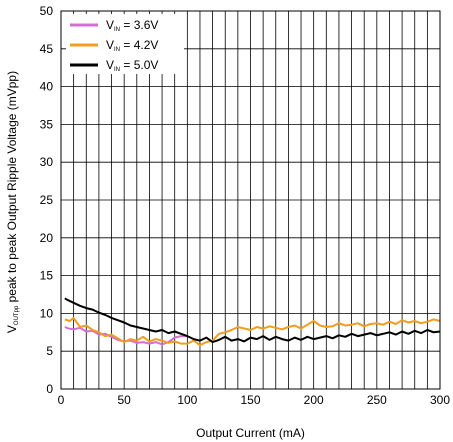  I want to click on x-tick-label: 0, so click(61, 400).